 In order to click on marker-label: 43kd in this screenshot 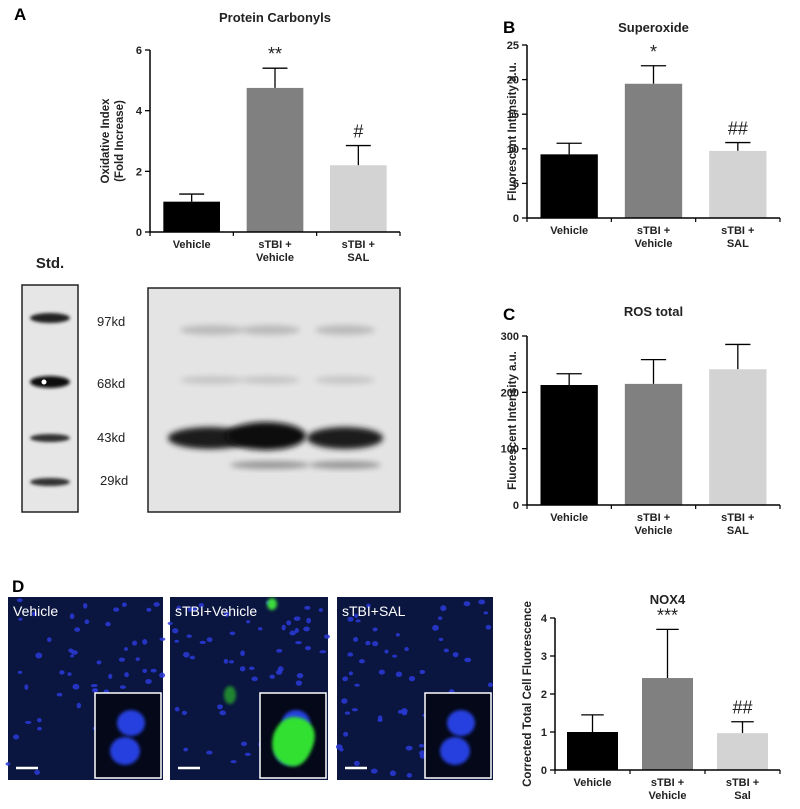, I will do `click(111, 437)`.